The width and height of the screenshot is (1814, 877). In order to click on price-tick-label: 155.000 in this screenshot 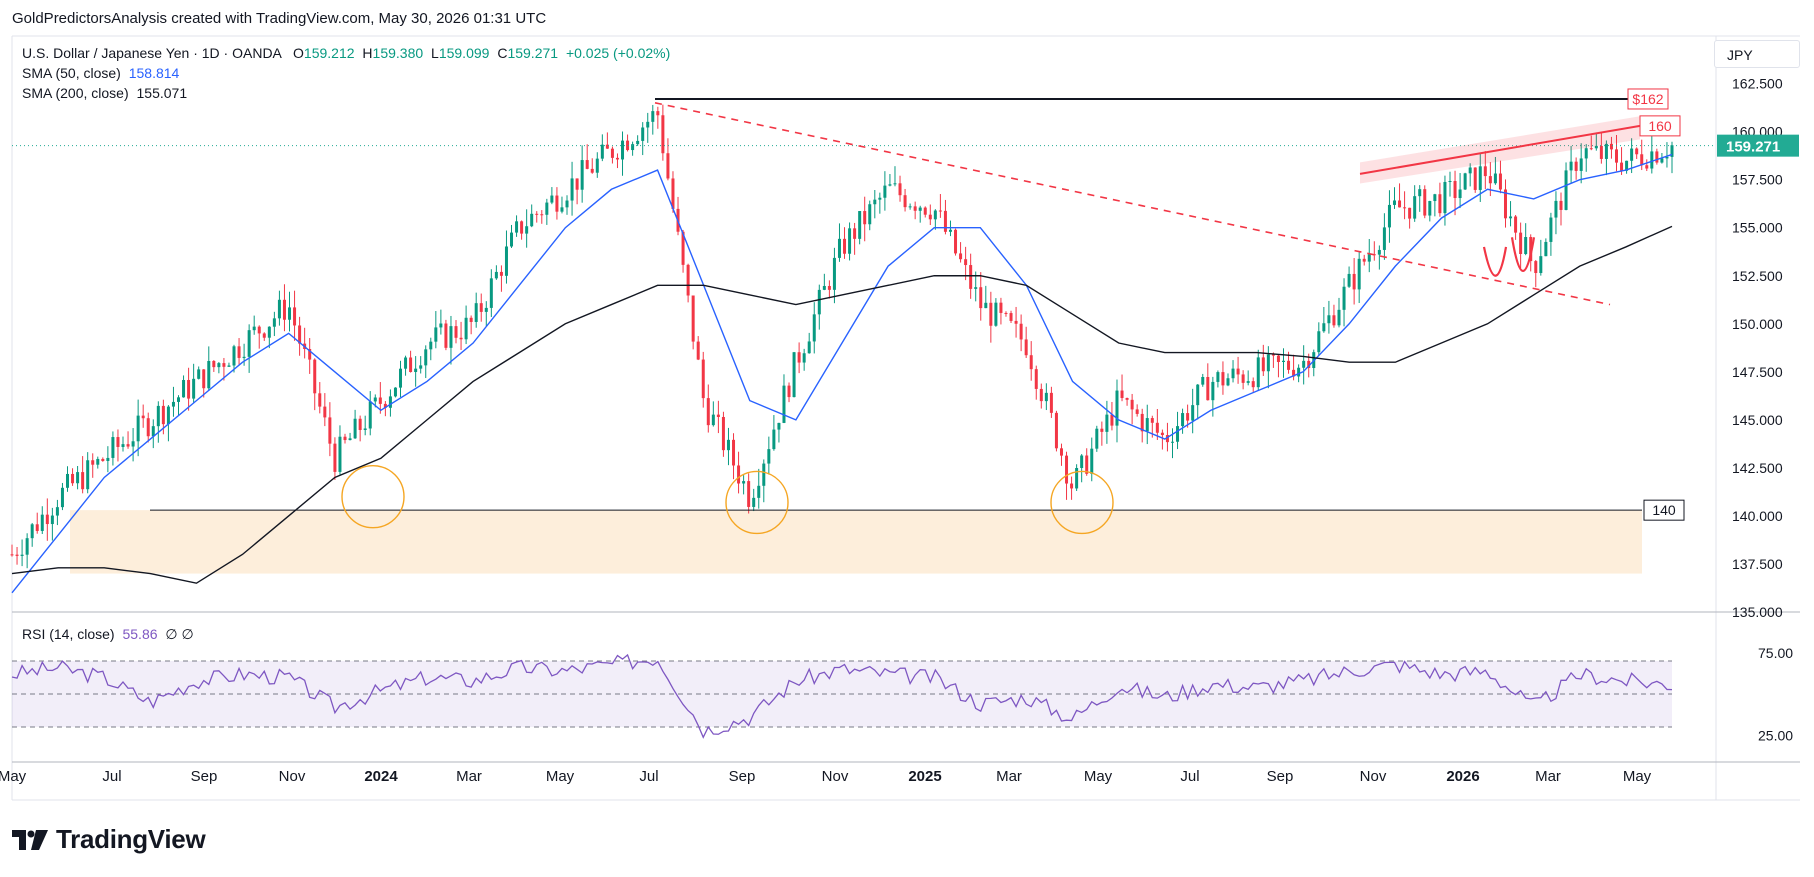, I will do `click(1757, 228)`.